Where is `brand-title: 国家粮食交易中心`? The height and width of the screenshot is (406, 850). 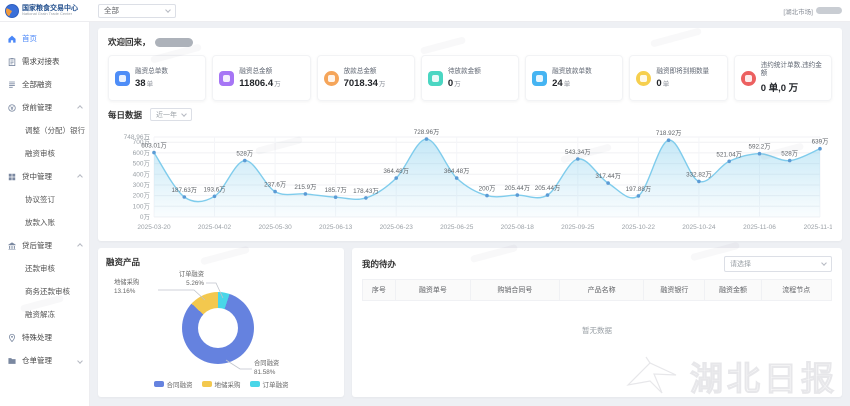
brand-title: 国家粮食交易中心 is located at coordinates (50, 8).